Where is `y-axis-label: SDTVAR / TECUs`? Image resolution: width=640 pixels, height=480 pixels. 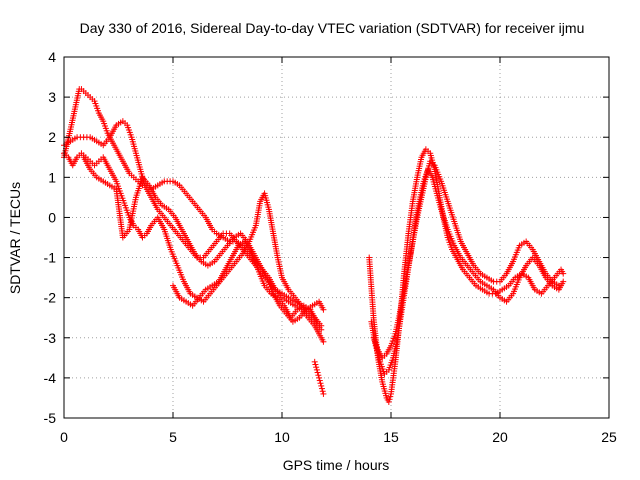
y-axis-label: SDTVAR / TECUs is located at coordinates (15, 238).